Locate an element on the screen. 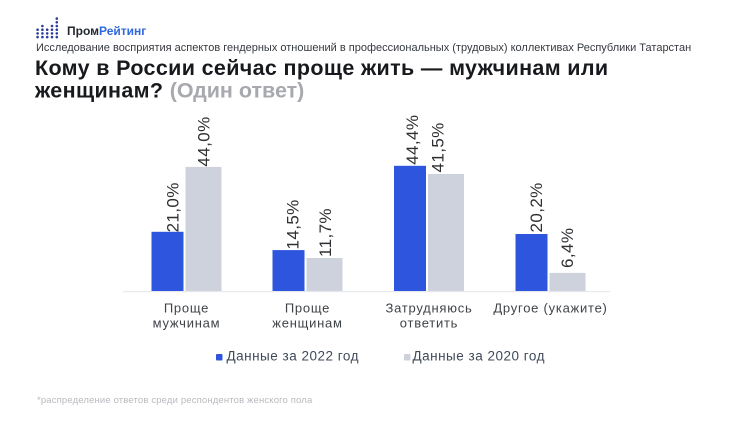 This screenshot has width=750, height=421. svg-text: женщинам is located at coordinates (307, 322).